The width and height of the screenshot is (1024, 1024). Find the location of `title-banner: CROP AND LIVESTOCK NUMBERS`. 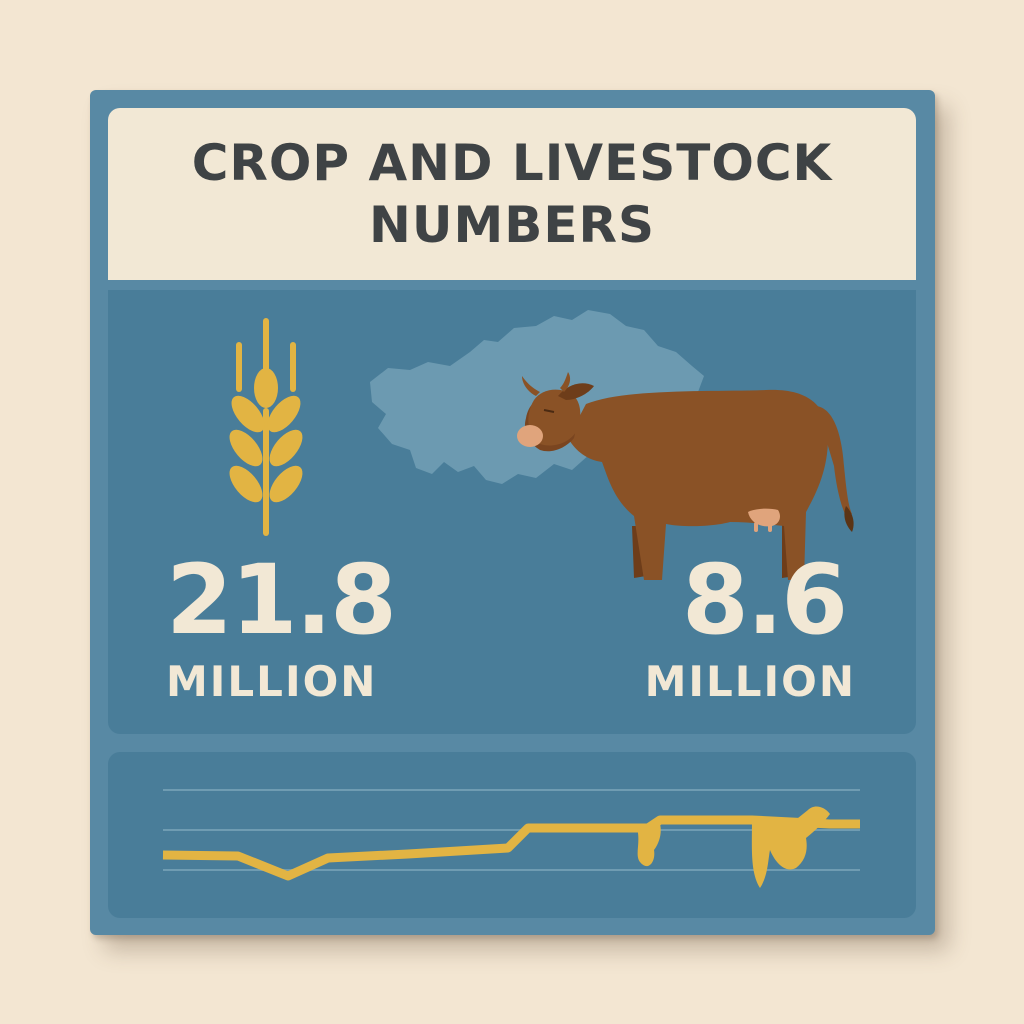

title-banner: CROP AND LIVESTOCK NUMBERS is located at coordinates (512, 194).